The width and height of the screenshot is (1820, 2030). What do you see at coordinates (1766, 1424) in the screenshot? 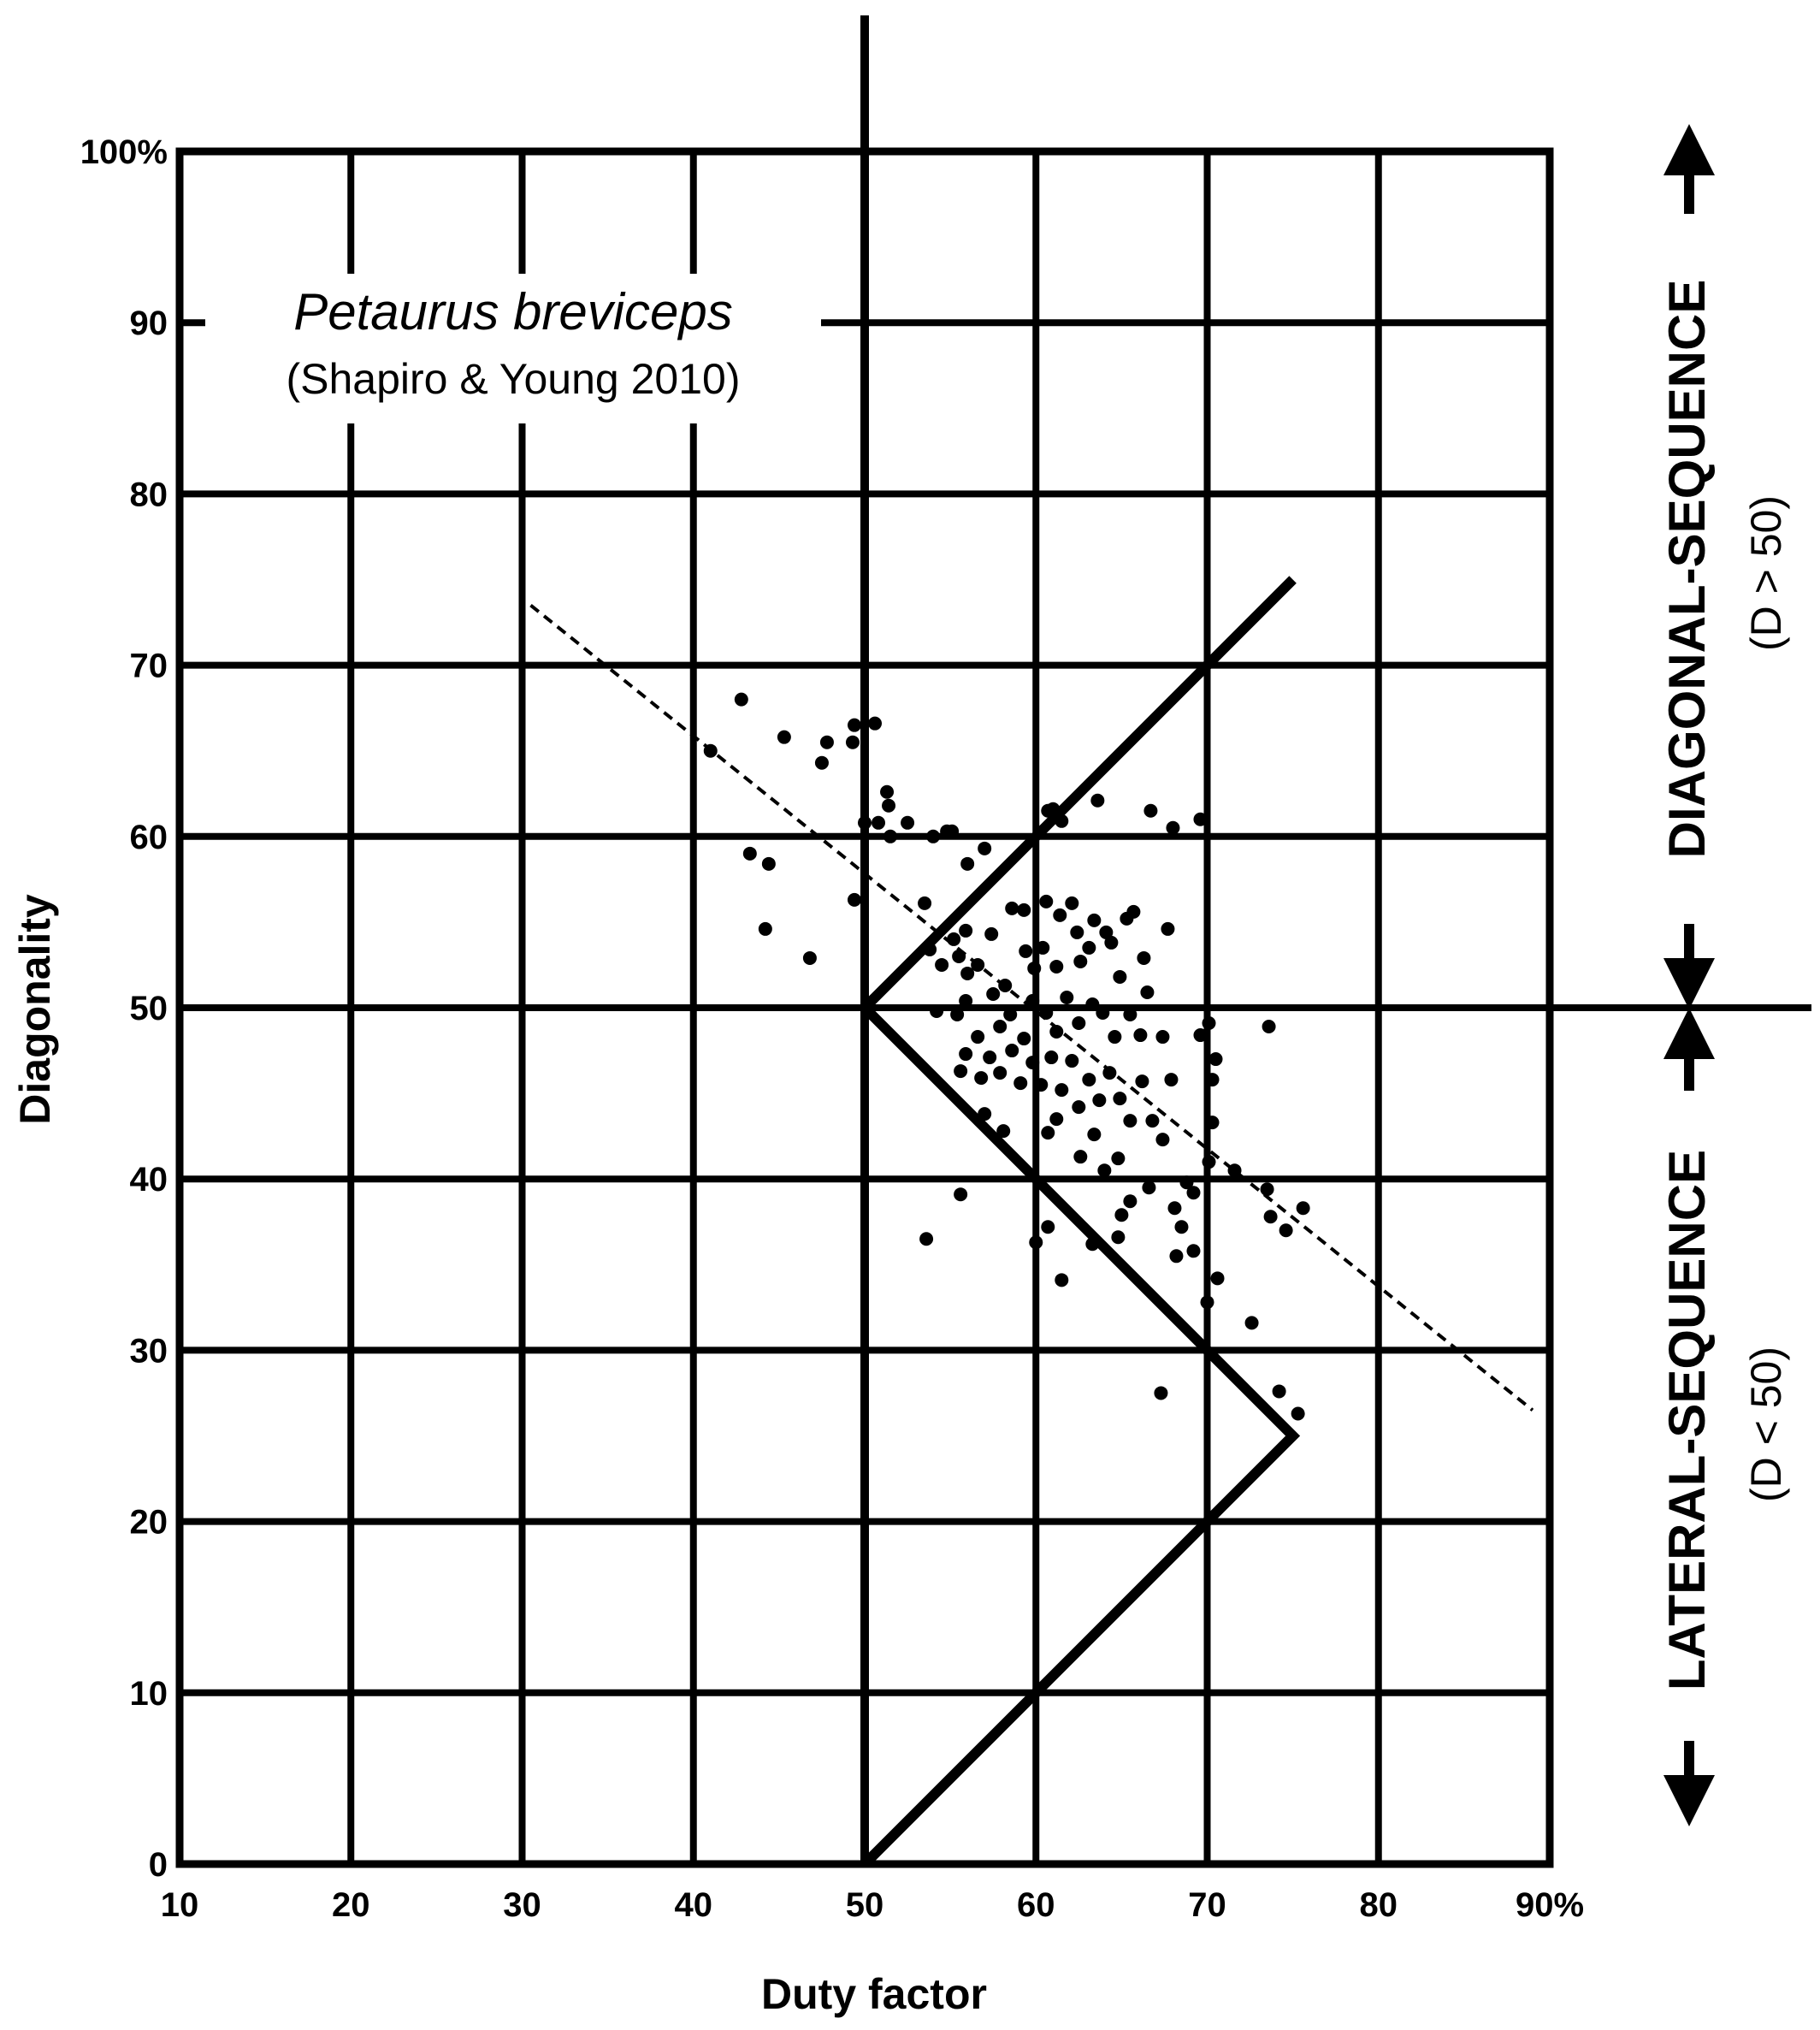
I see `lateral-sequence-sublabel: (D < 50)` at bounding box center [1766, 1424].